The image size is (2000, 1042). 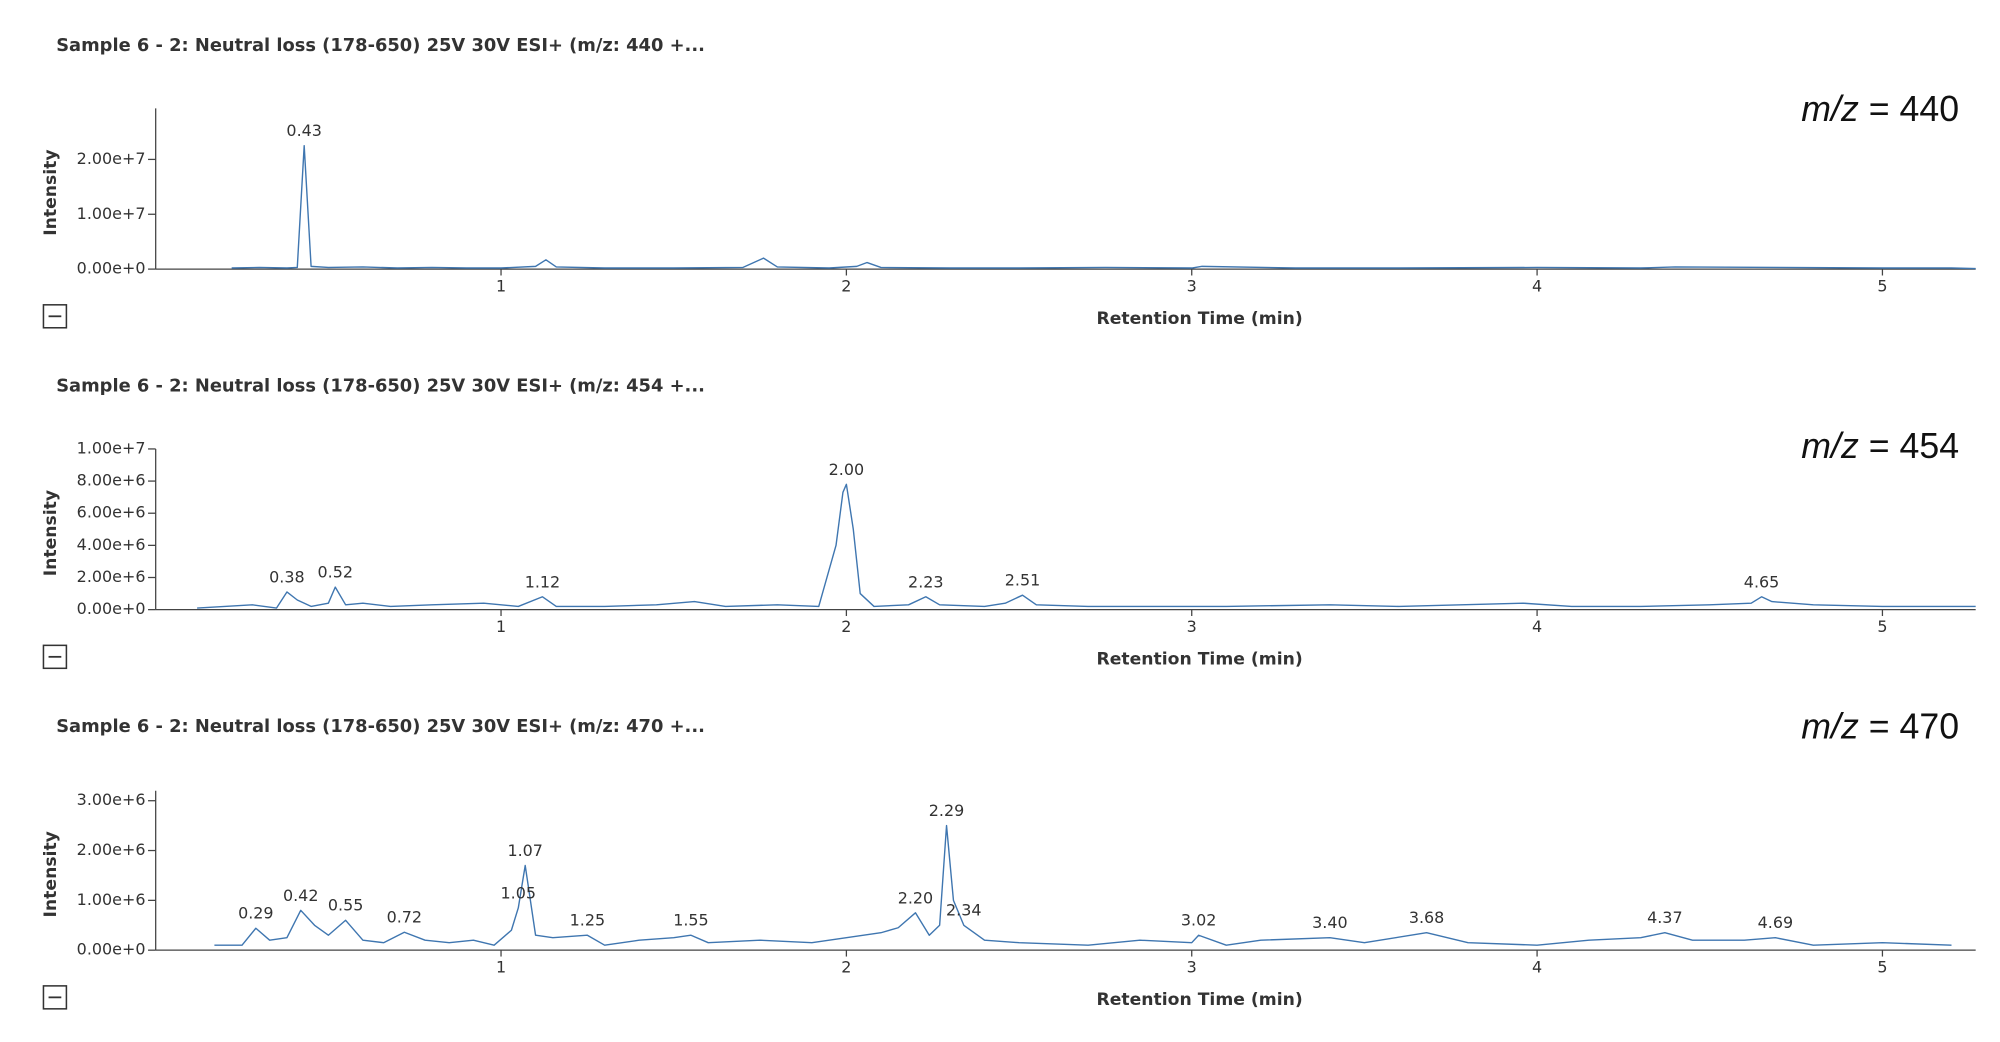 What do you see at coordinates (926, 581) in the screenshot?
I see `peak-label: 2.23` at bounding box center [926, 581].